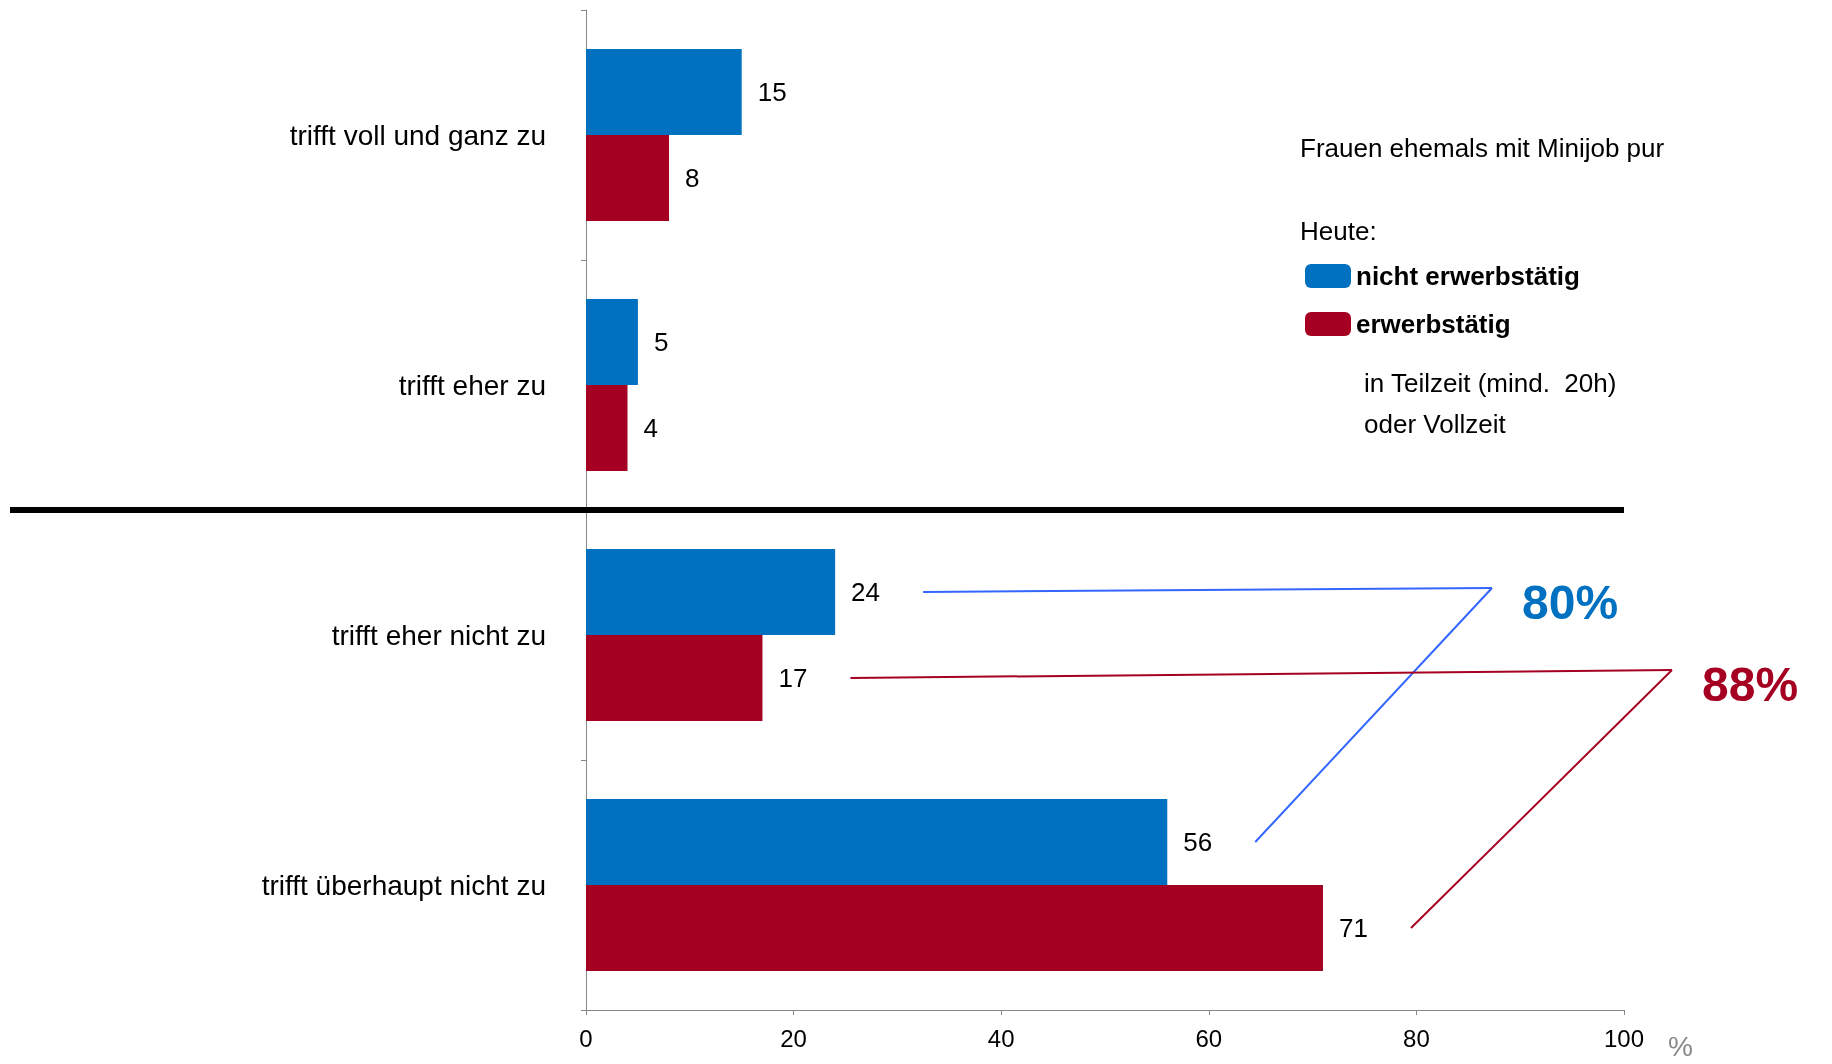  What do you see at coordinates (772, 92) in the screenshot?
I see `data-label: 15` at bounding box center [772, 92].